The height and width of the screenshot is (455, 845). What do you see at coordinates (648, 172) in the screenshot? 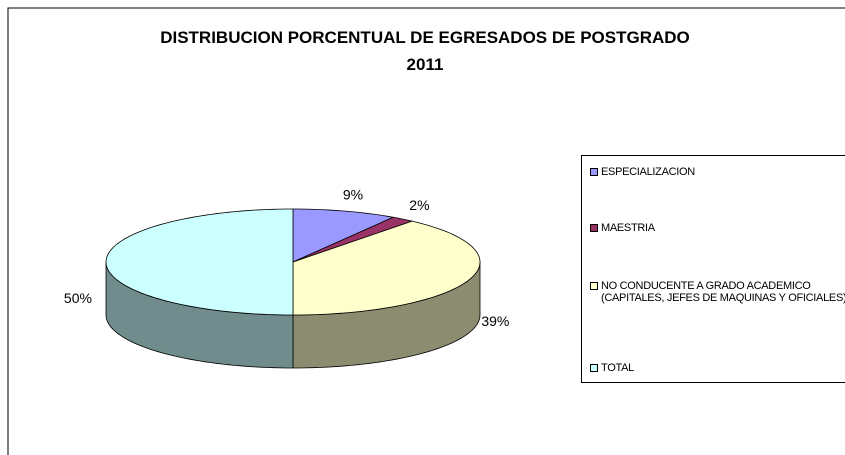
I see `legend-label: ESPECIALIZACION` at bounding box center [648, 172].